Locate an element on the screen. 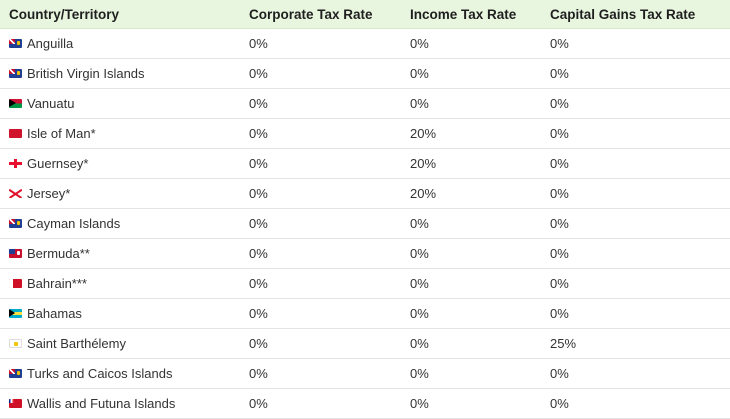  table-row: Cayman Islands 0% 0% 0% is located at coordinates (365, 223).